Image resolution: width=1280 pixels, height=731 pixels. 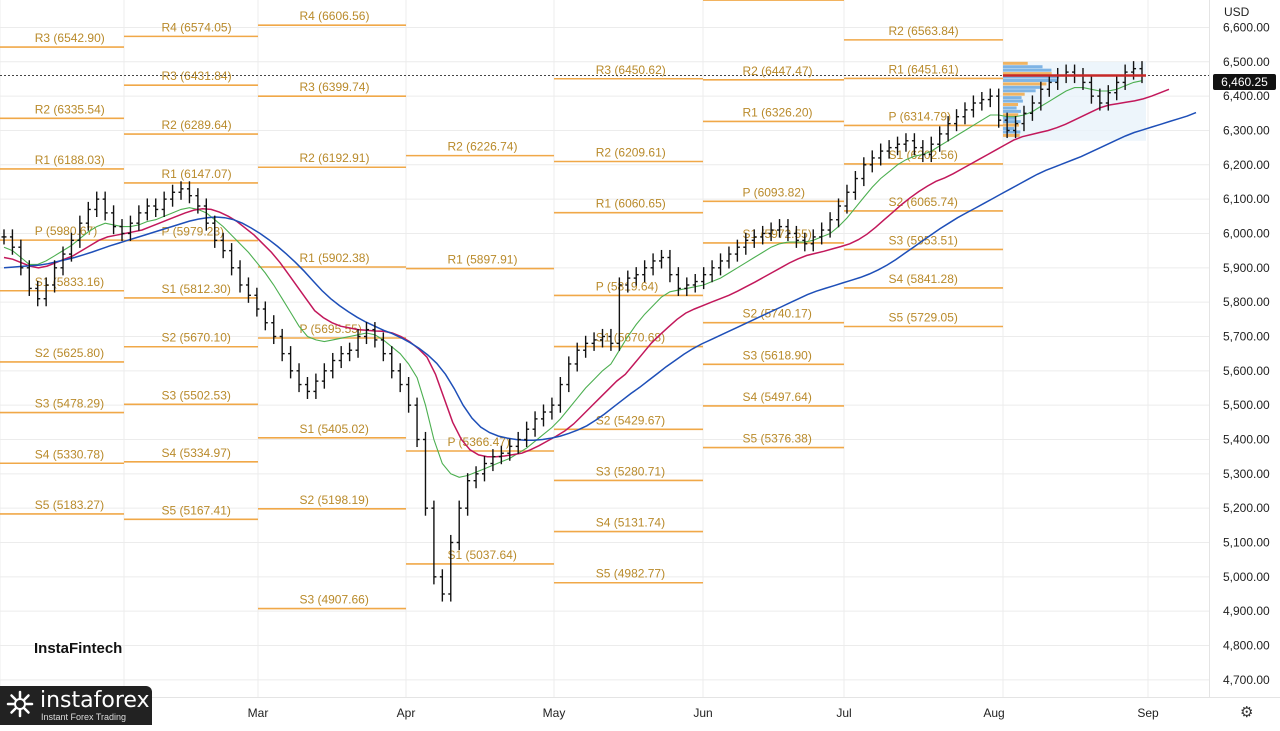 What do you see at coordinates (1246, 611) in the screenshot?
I see `price-tick-label: 4,900.00` at bounding box center [1246, 611].